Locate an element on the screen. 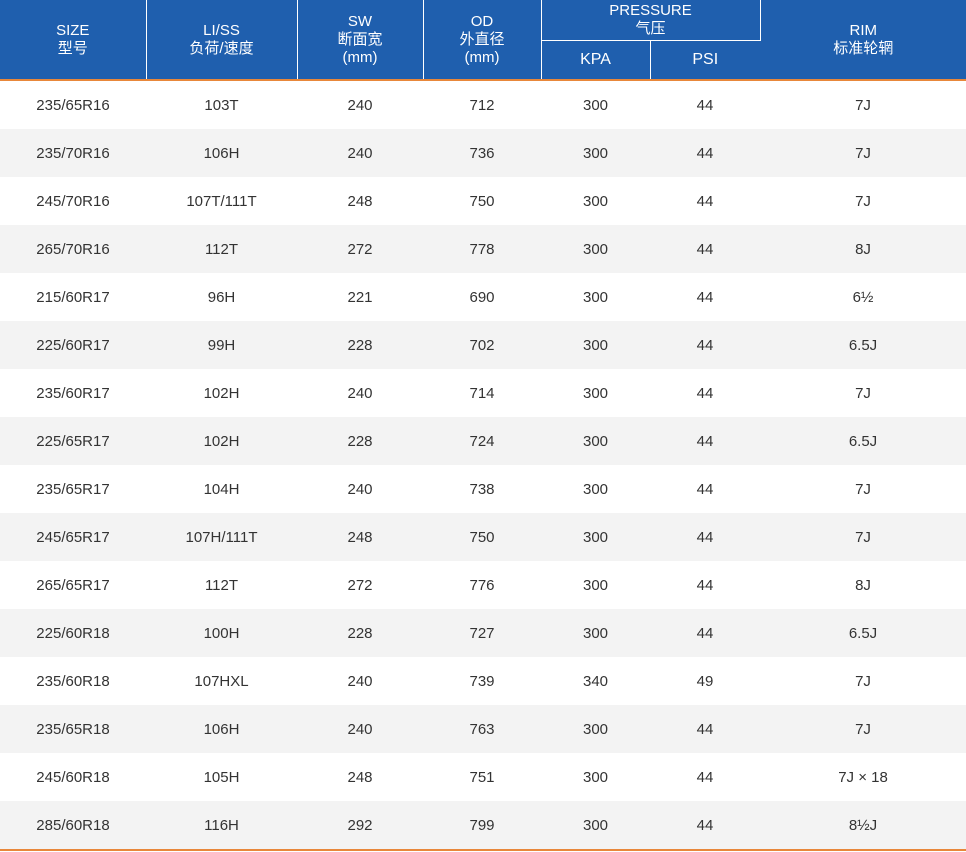  header-od-en: OD is located at coordinates (482, 21).